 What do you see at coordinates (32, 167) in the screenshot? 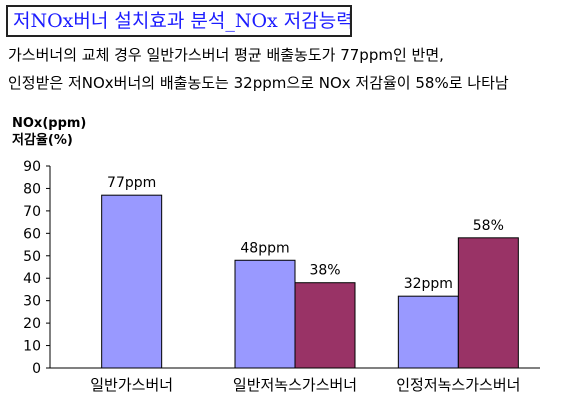
I see `y-tick-label: 90` at bounding box center [32, 167].